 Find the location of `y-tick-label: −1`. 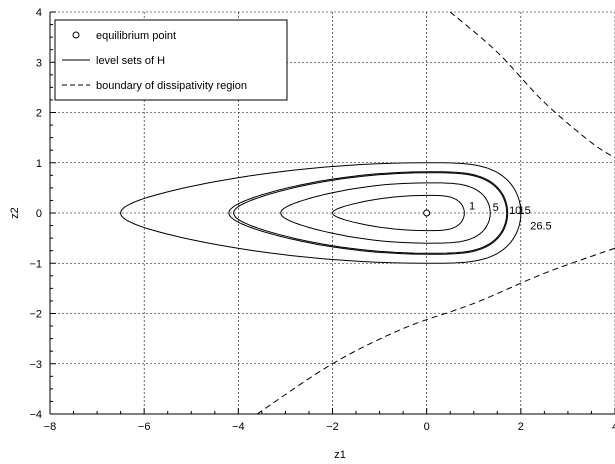

y-tick-label: −1 is located at coordinates (35, 264).